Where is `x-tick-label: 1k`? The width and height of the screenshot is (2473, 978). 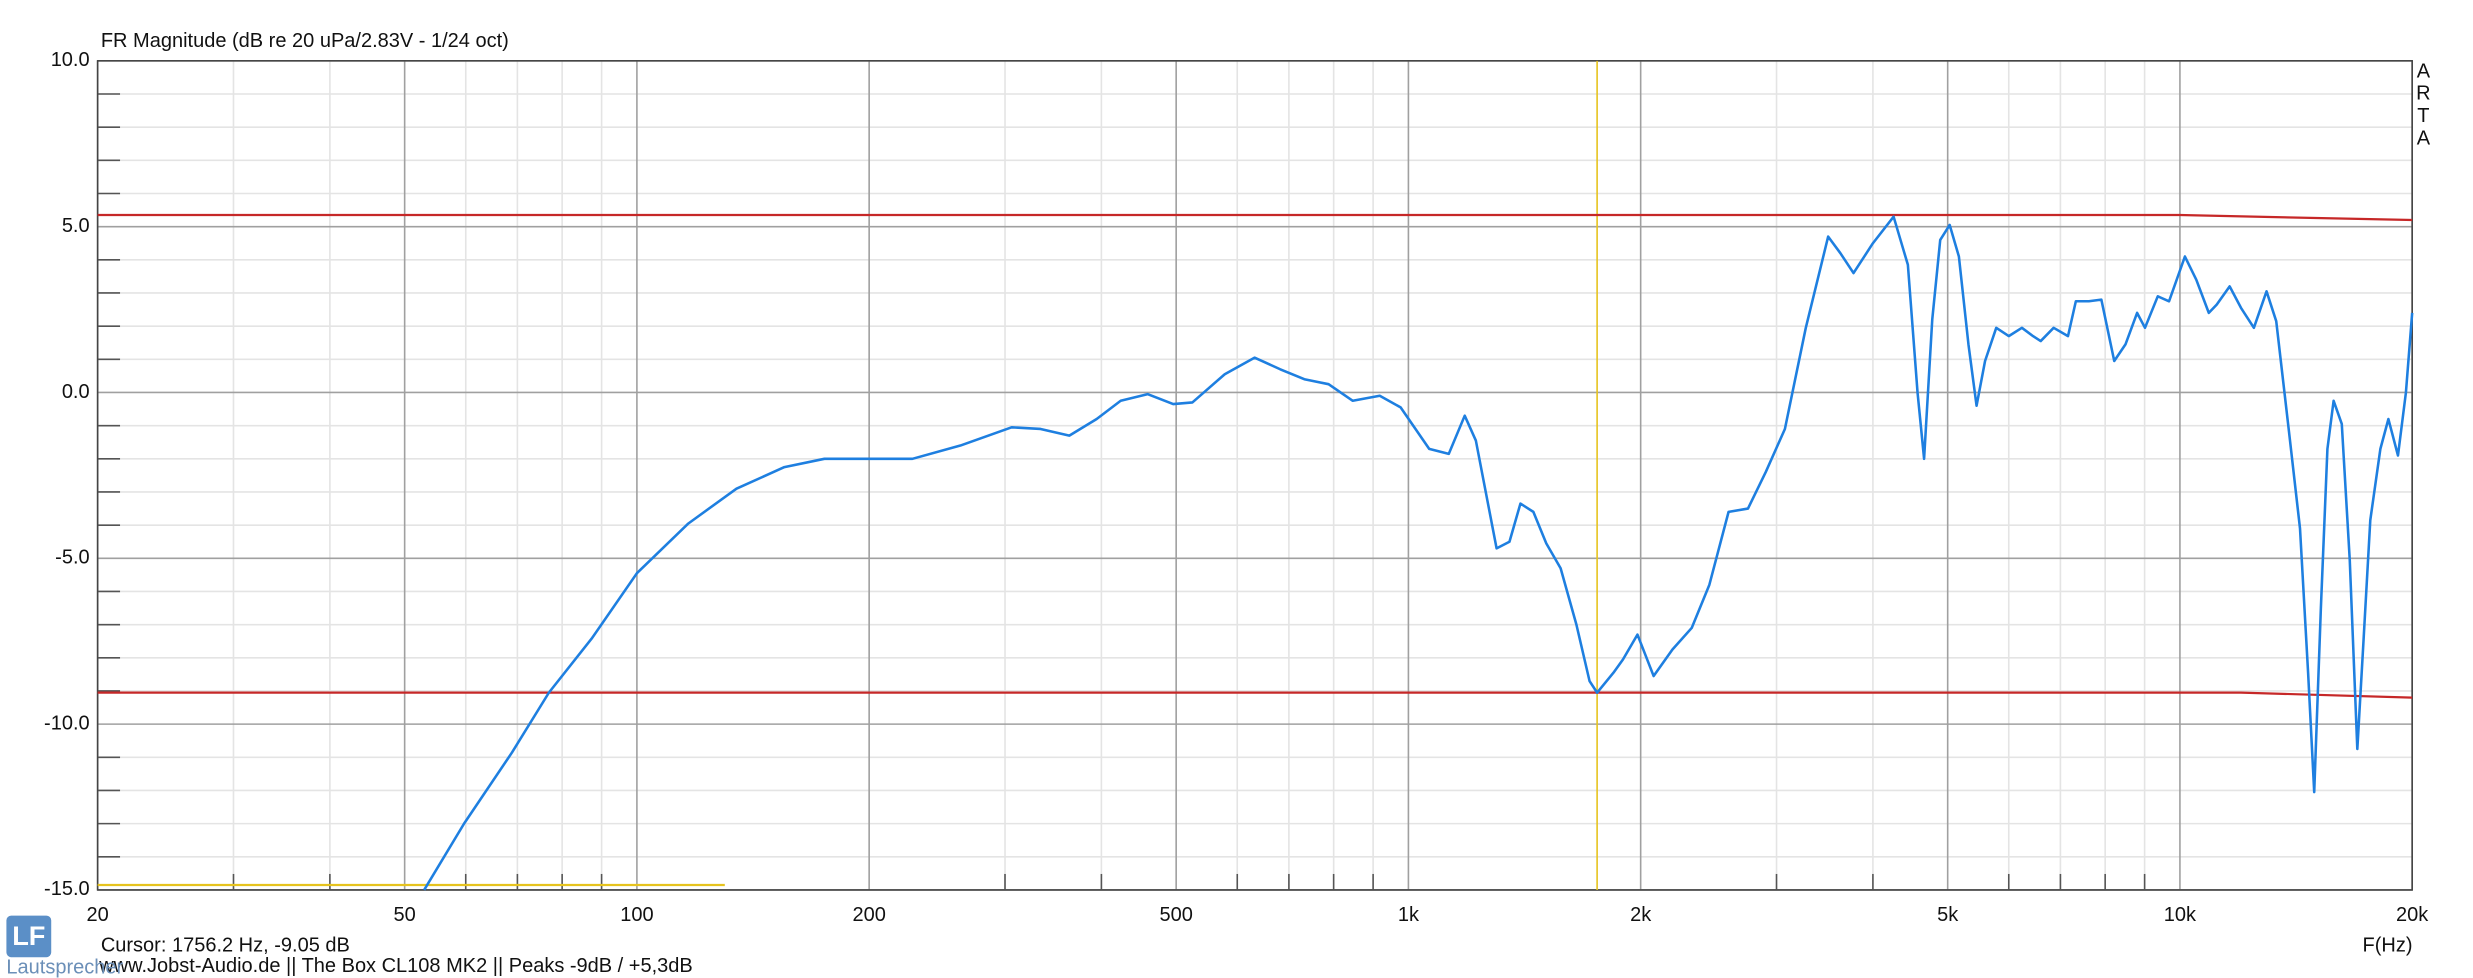
x-tick-label: 1k is located at coordinates (1409, 915).